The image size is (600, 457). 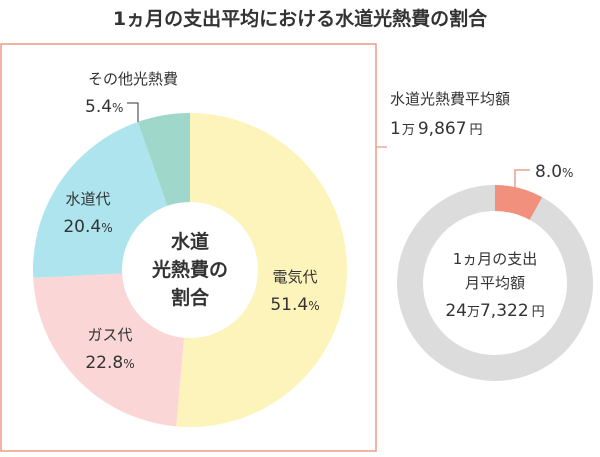 I want to click on slice-value-other-utilities: 5.4%, so click(x=104, y=107).